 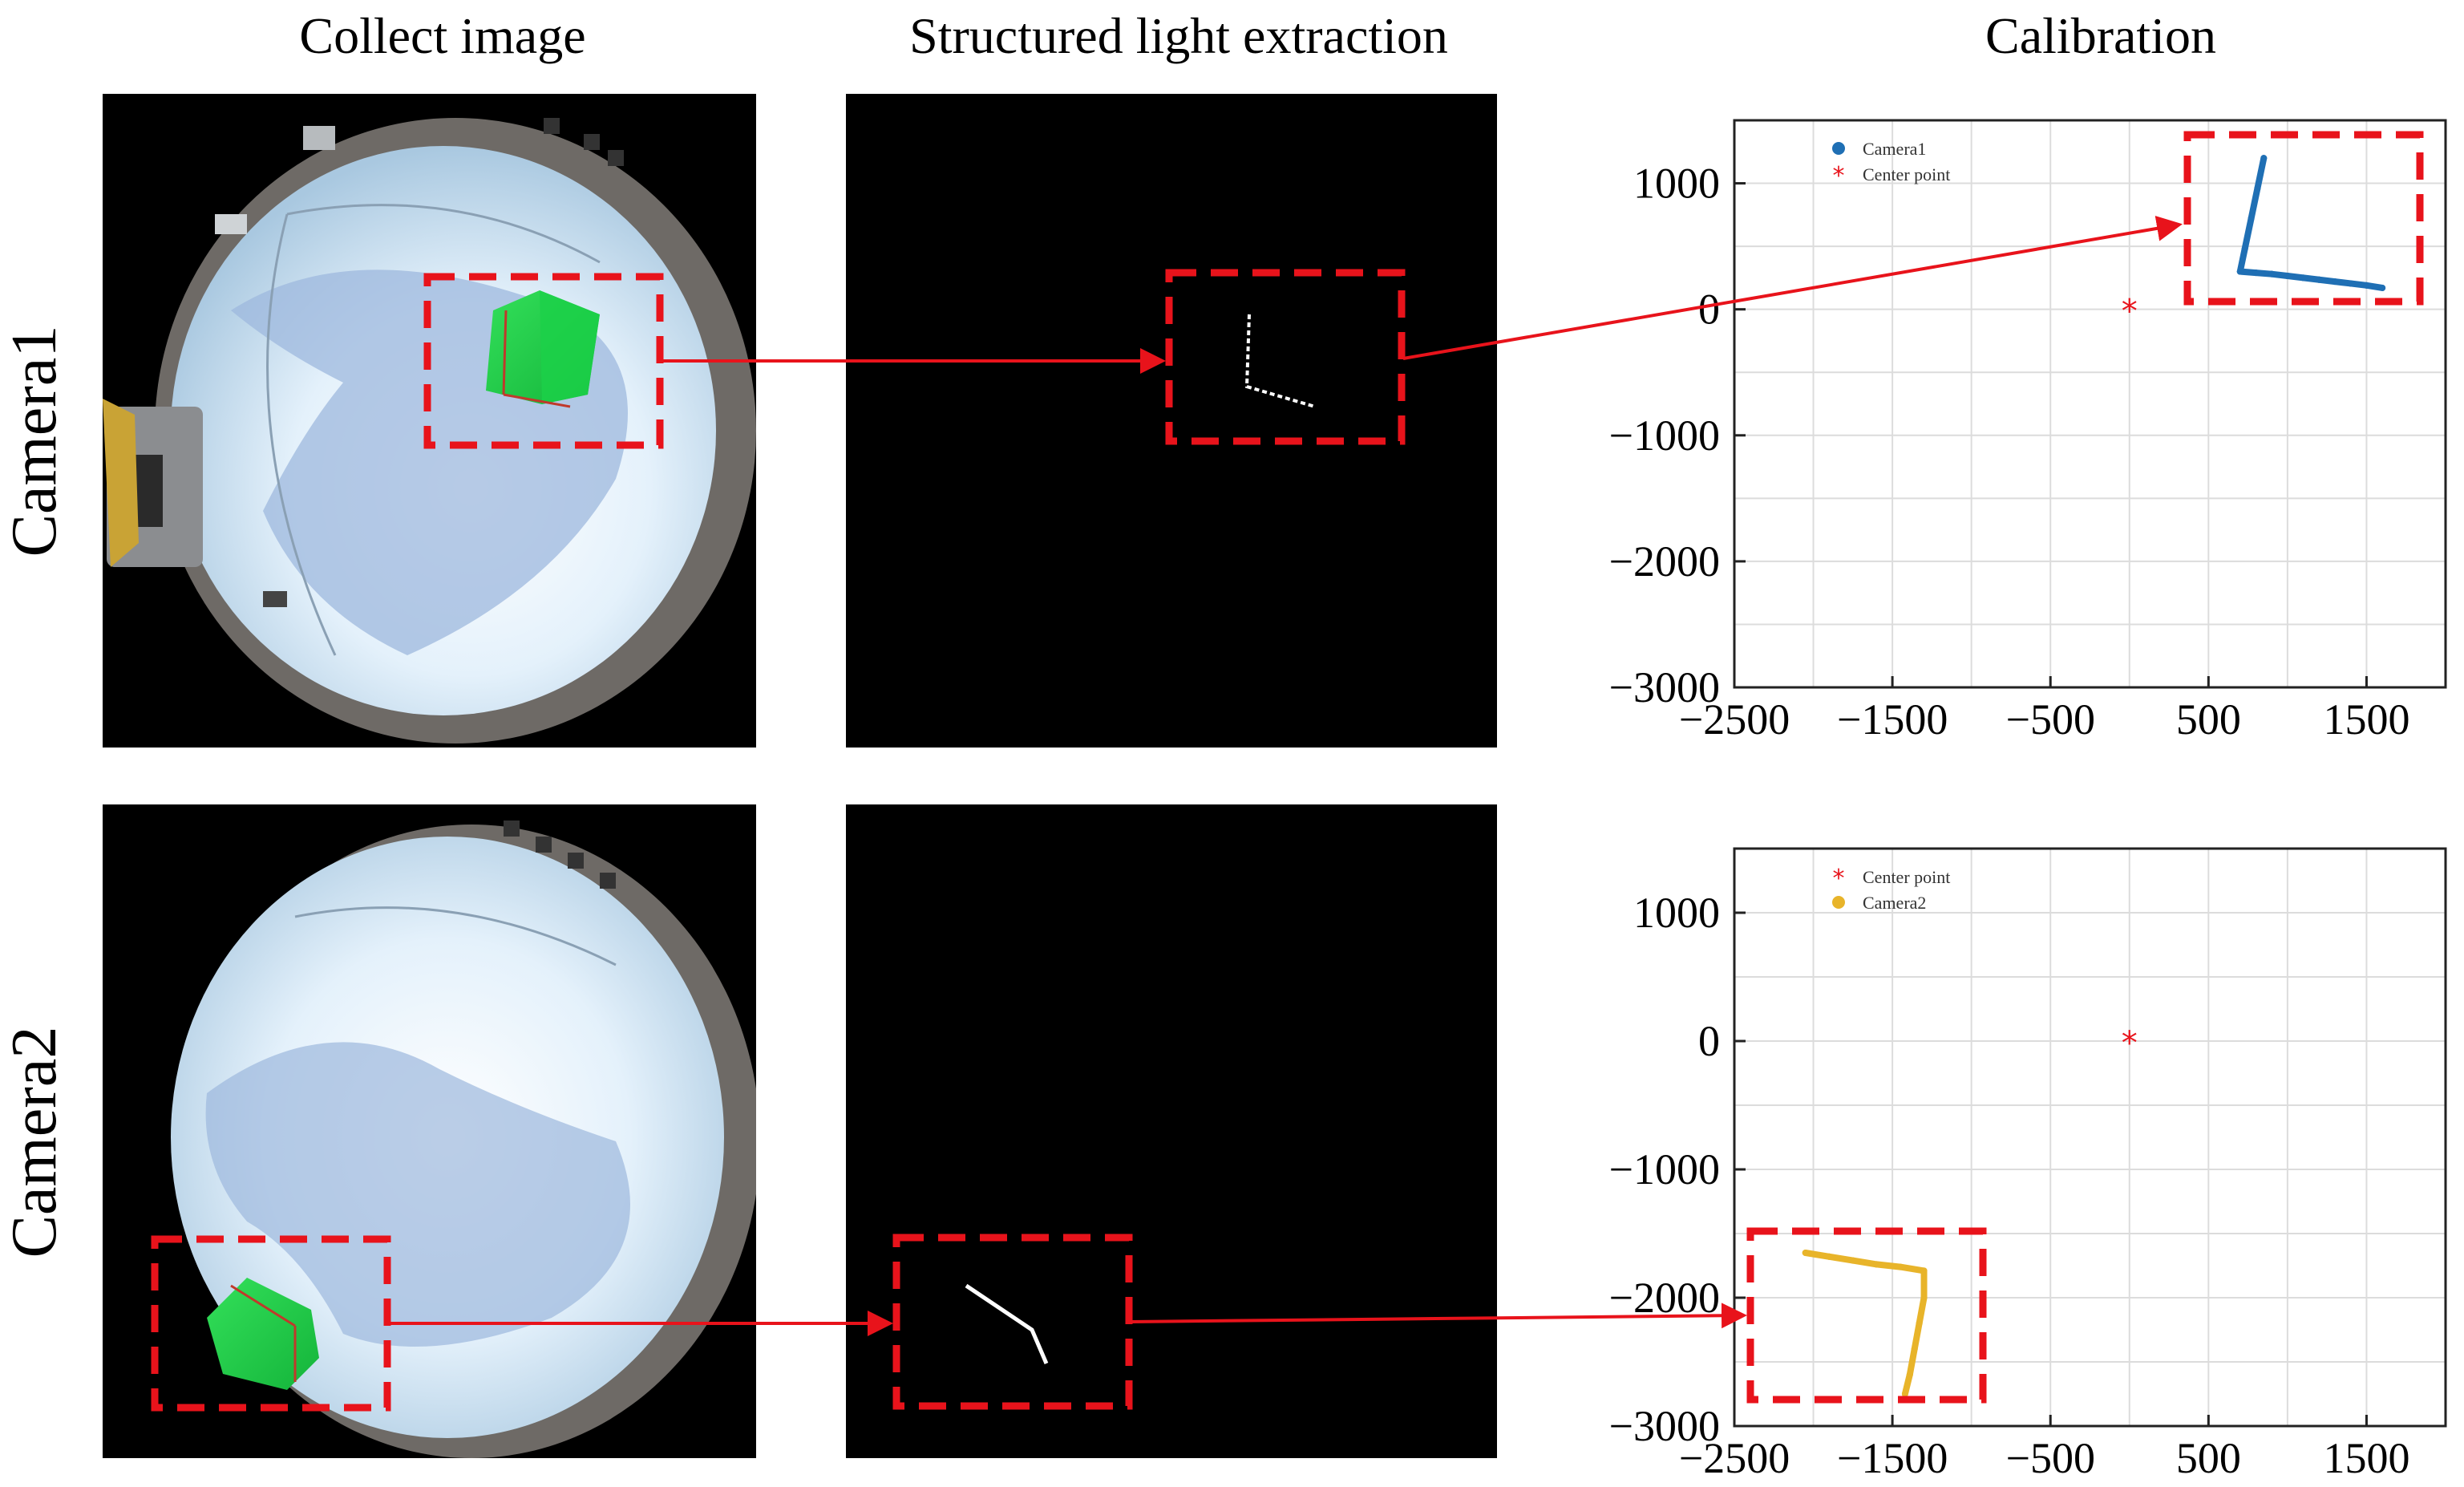 I want to click on fisheye-scene-camera2, so click(x=463, y=1139).